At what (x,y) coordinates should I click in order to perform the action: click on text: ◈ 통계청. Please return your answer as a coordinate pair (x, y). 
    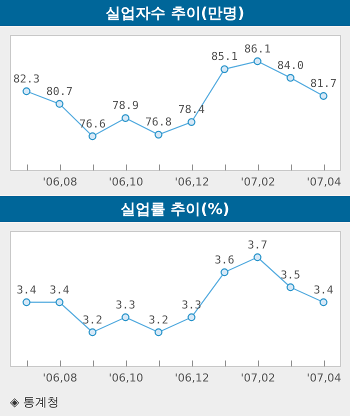
    Looking at the image, I should click on (34, 402).